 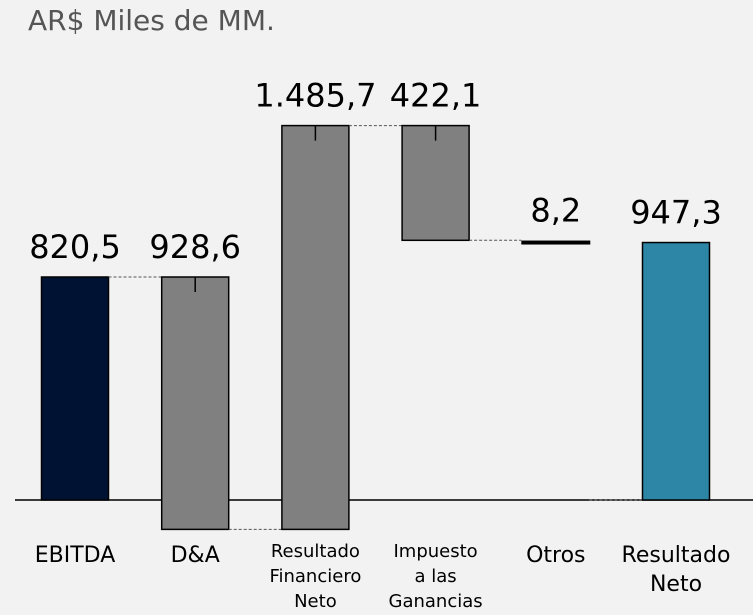 I want to click on x-tick-label: Financiero, so click(x=315, y=576).